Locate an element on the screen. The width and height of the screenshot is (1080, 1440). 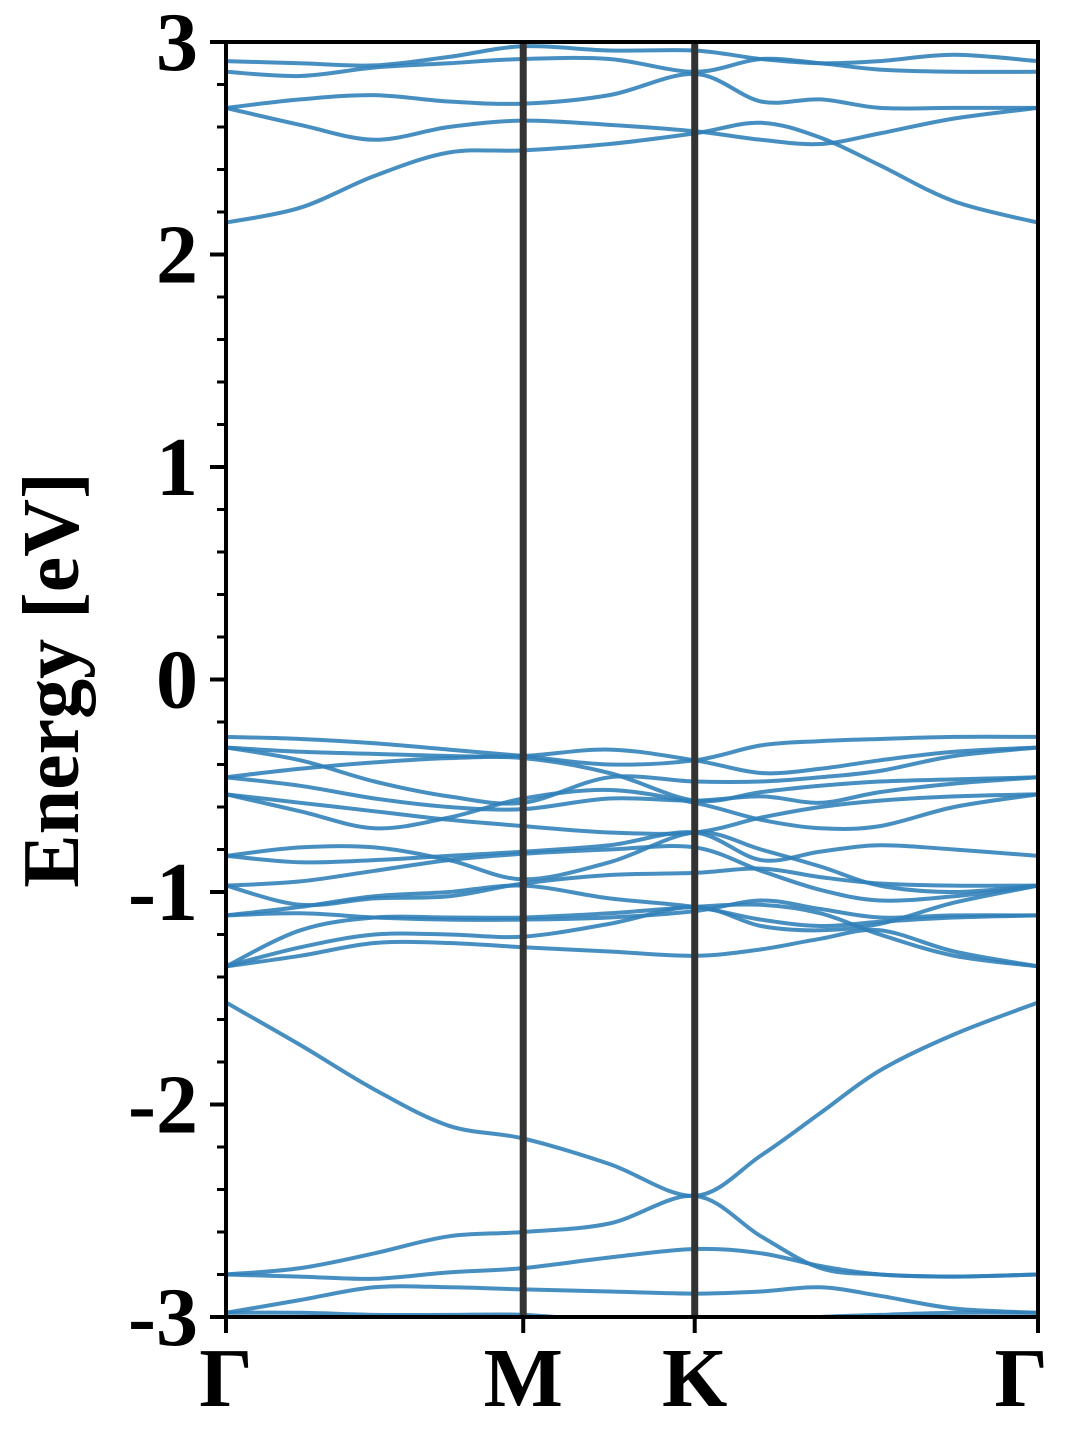
y-tick-label: 1 is located at coordinates (177, 467).